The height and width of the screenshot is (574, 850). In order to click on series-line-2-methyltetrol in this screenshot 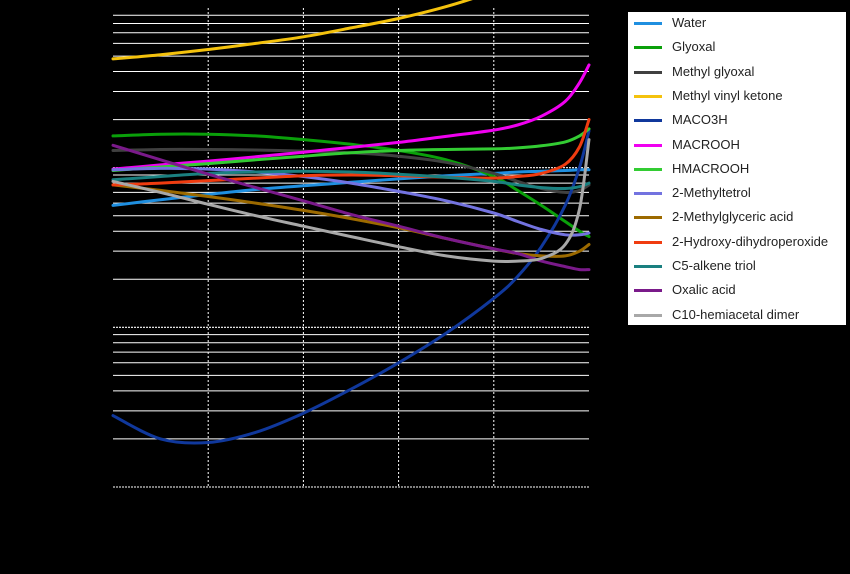, I will do `click(351, 201)`.